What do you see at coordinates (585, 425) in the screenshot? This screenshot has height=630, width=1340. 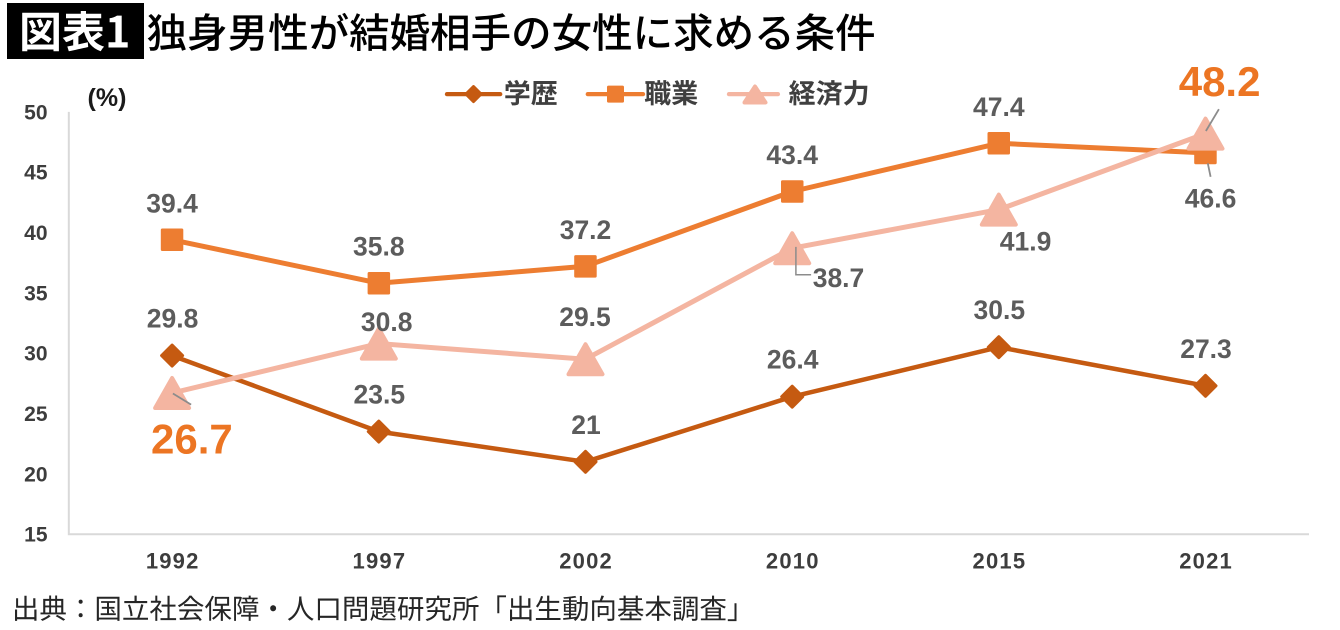 I see `svg-text: 21` at bounding box center [585, 425].